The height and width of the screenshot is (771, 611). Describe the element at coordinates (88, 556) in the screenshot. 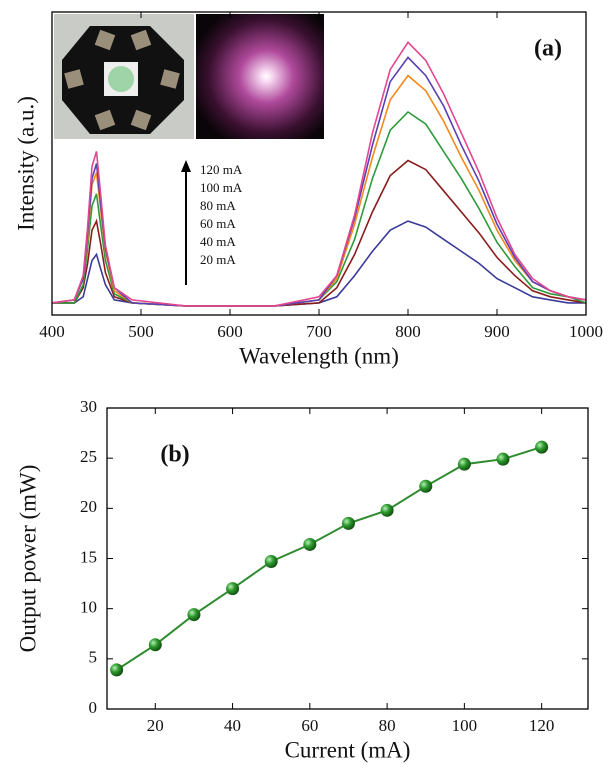

I see `y-tick-label: 15` at that location.